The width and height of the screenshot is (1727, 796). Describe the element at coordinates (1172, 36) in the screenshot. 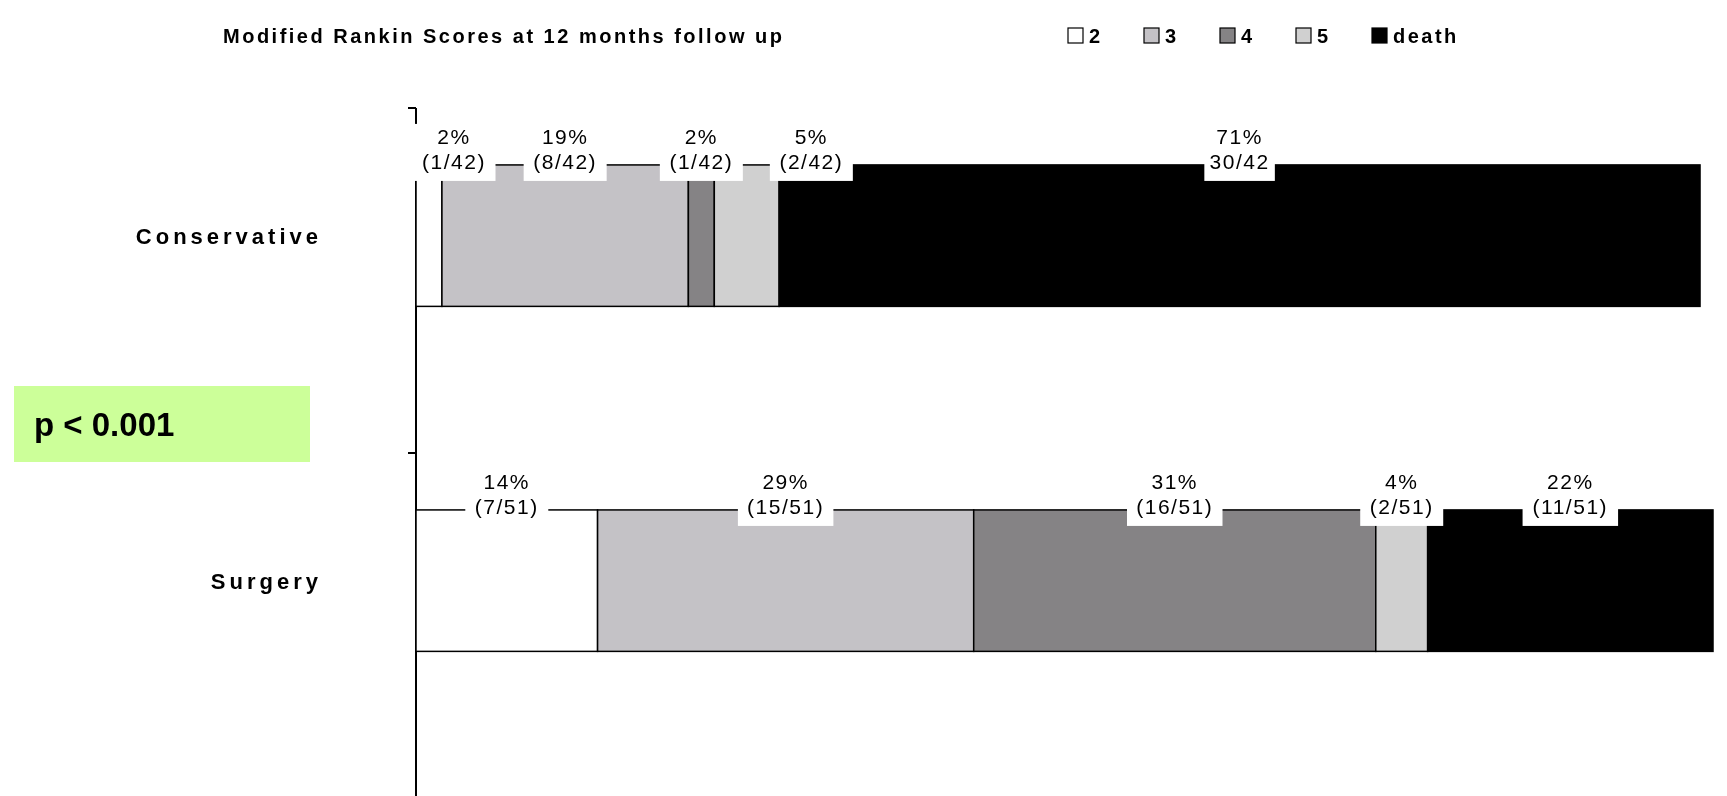

I see `legend-label: 3` at that location.